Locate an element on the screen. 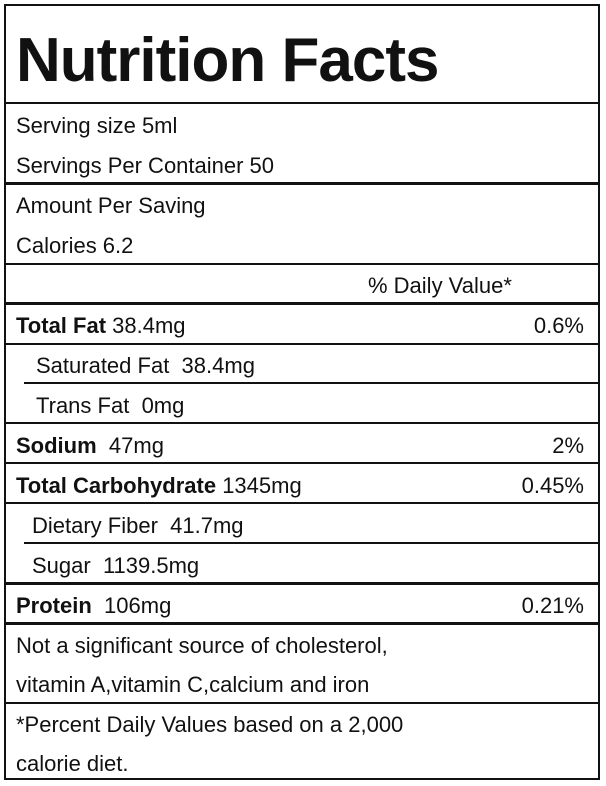 This screenshot has height=786, width=606. nutrient-row-trans-fat: Trans Fat 0mg is located at coordinates (110, 406).